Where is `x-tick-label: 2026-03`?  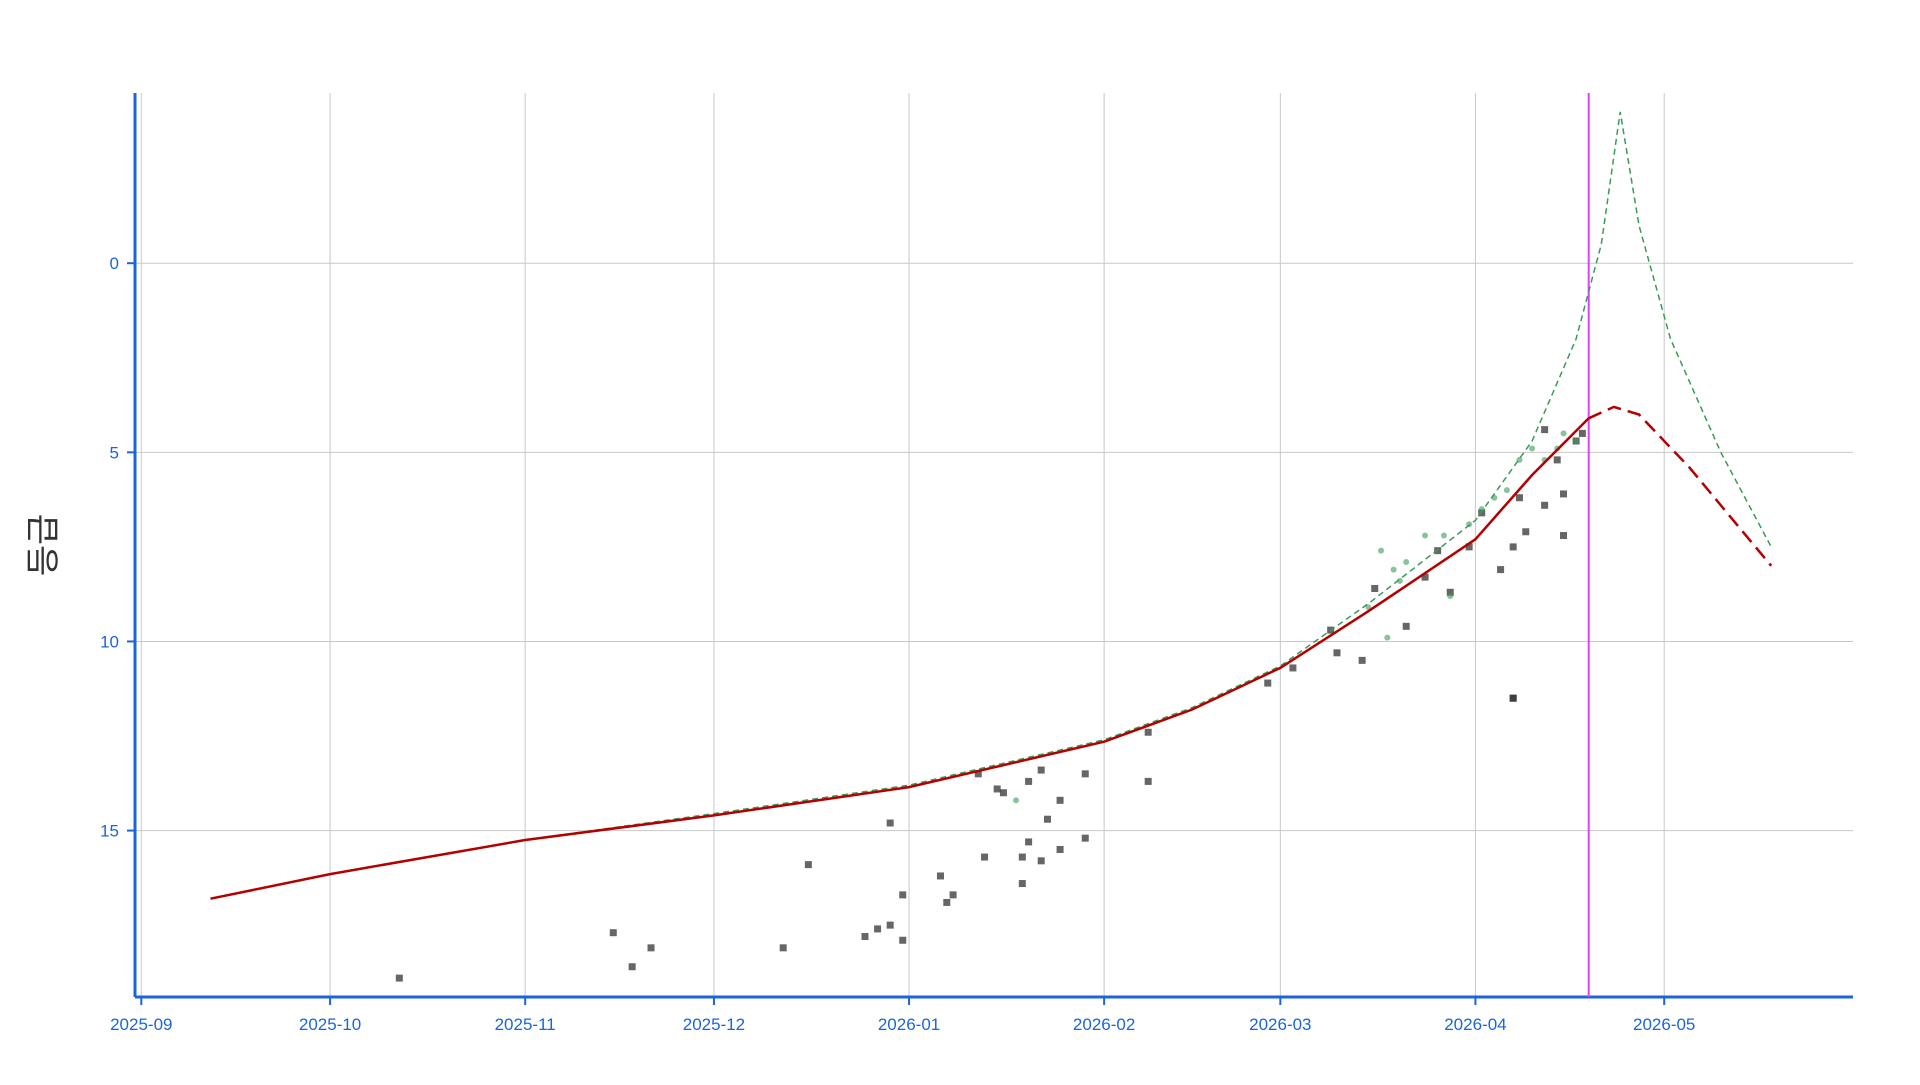 x-tick-label: 2026-03 is located at coordinates (1280, 1024).